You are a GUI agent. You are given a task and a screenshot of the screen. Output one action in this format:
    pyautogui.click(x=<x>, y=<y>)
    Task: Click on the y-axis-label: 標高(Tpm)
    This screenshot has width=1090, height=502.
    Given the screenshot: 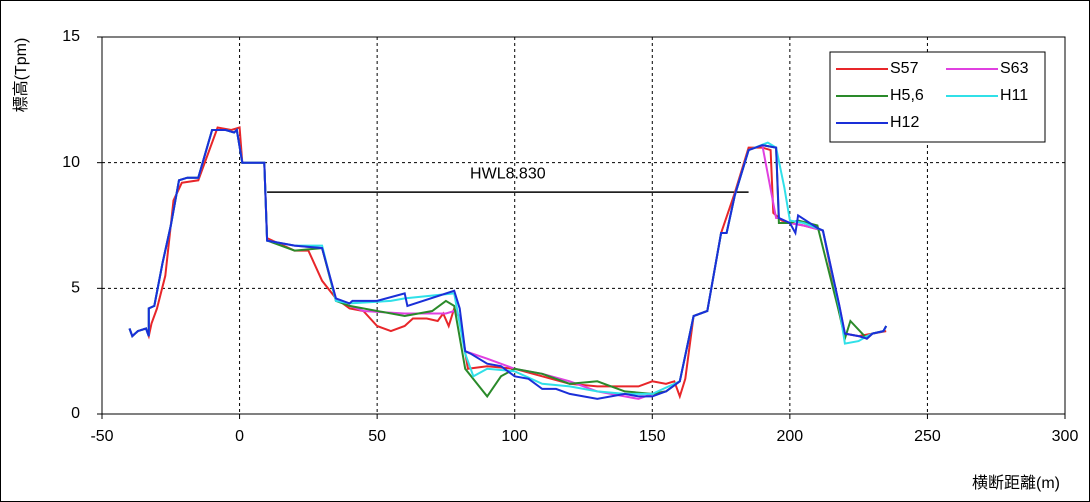 What is the action you would take?
    pyautogui.click(x=21, y=75)
    